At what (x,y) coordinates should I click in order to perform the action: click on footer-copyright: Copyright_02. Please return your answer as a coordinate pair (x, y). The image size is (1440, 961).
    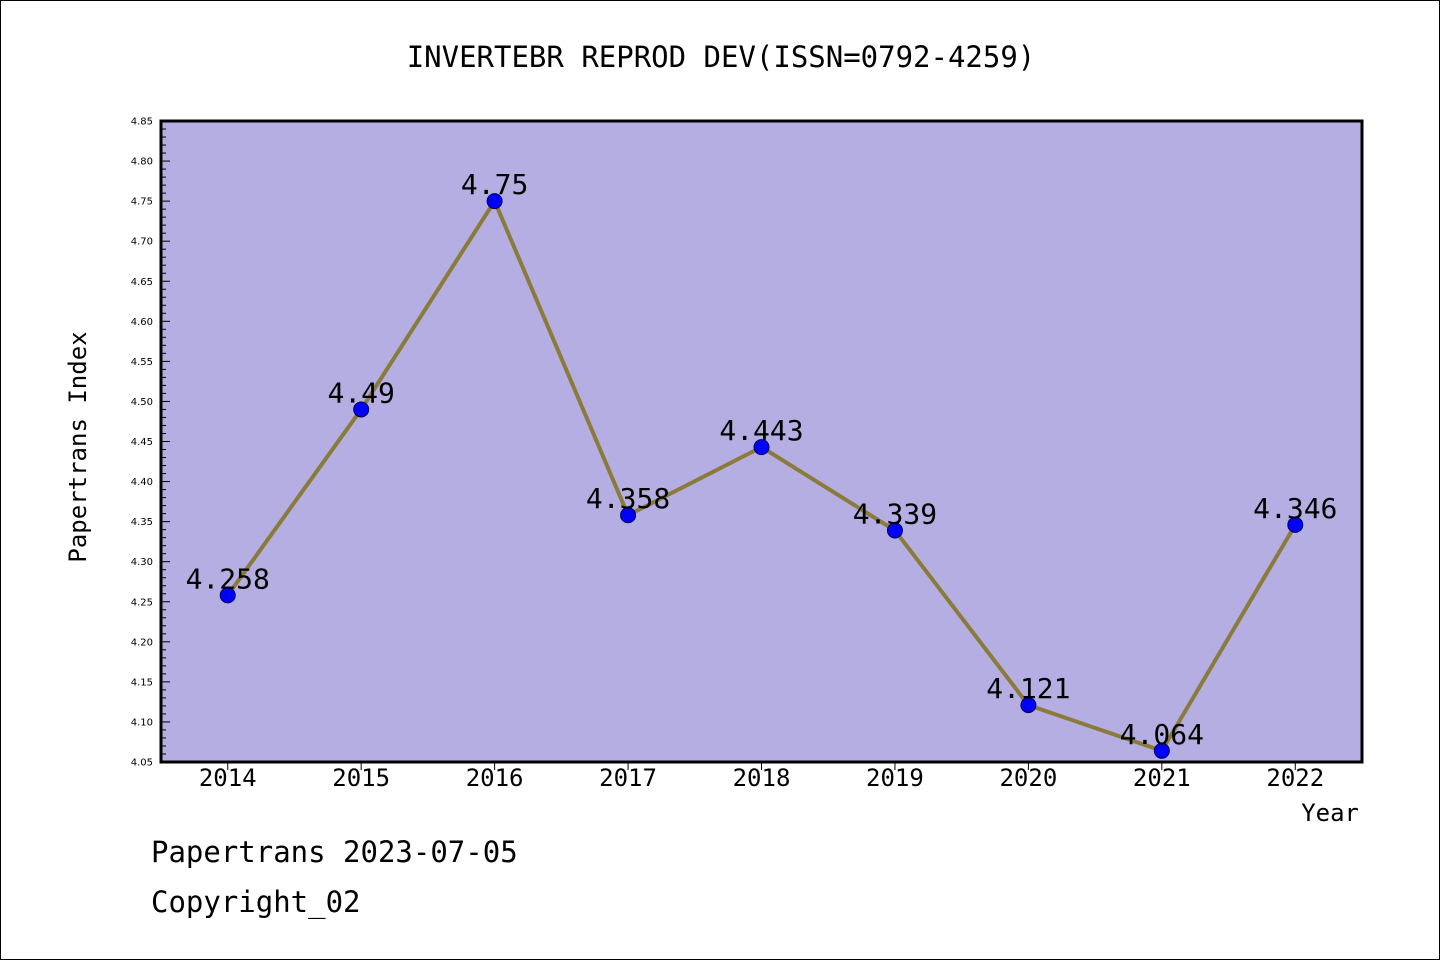
    Looking at the image, I should click on (256, 902).